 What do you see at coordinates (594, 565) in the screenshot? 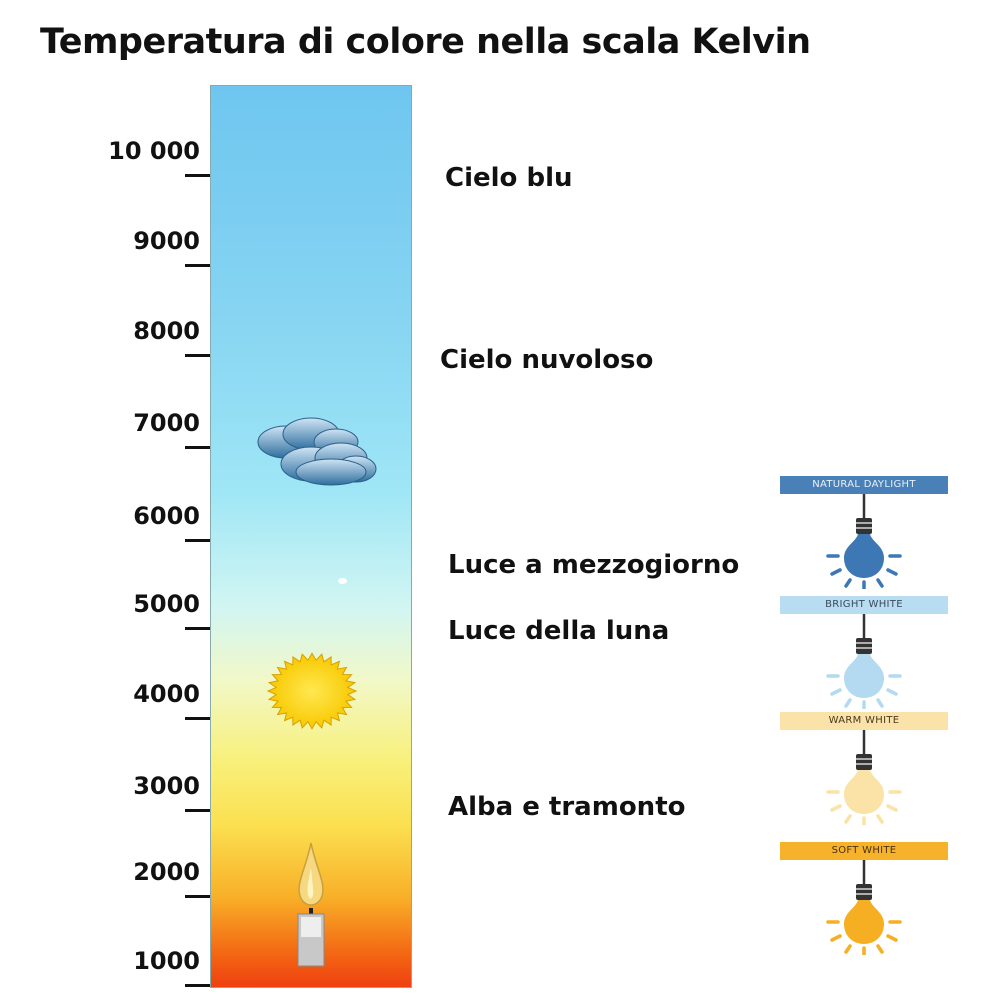
I see `label-noon-light: Luce a mezzogiorno` at bounding box center [594, 565].